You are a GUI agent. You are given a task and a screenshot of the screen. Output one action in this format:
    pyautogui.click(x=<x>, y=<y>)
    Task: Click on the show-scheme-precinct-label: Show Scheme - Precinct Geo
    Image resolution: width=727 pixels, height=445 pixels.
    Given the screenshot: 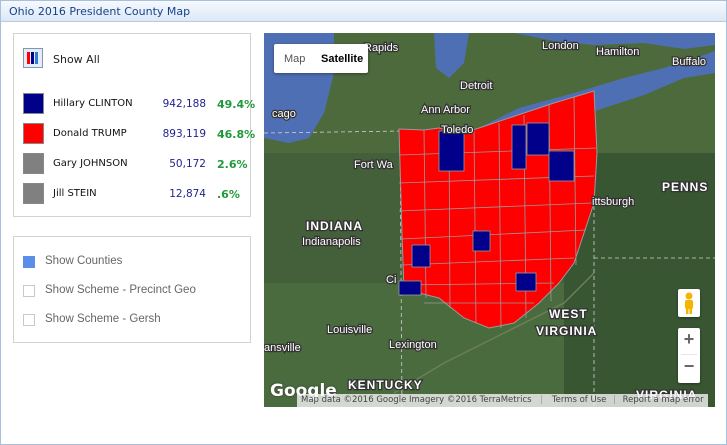 What is the action you would take?
    pyautogui.click(x=120, y=290)
    